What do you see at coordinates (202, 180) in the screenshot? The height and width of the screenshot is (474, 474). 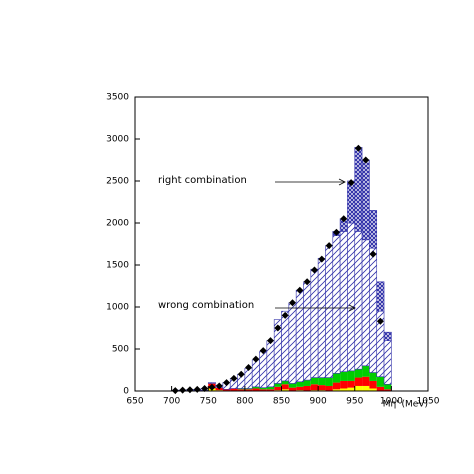 I see `annotation: right combination` at bounding box center [202, 180].